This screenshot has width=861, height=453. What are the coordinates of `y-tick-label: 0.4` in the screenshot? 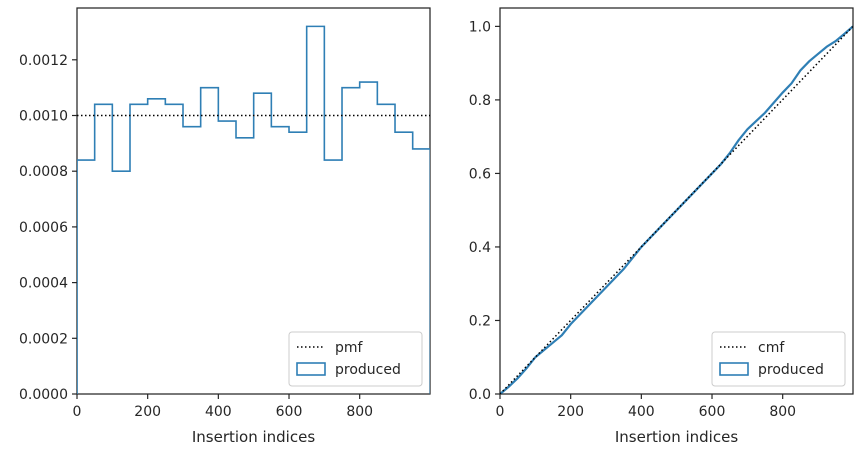 It's located at (480, 248).